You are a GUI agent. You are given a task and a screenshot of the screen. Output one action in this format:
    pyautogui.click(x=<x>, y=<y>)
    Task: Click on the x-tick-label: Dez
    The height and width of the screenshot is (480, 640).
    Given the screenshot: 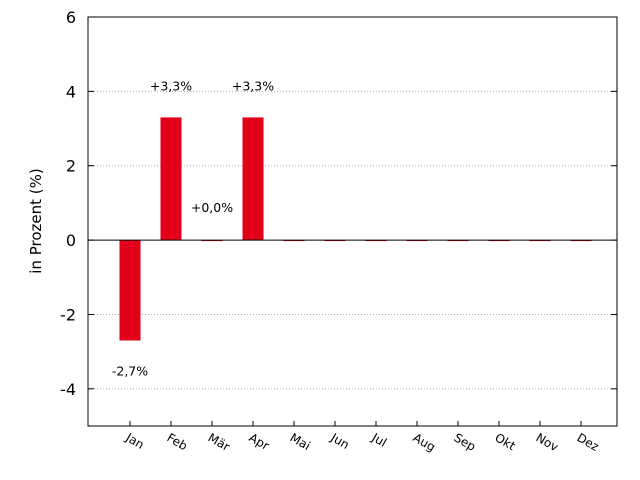 What is the action you would take?
    pyautogui.click(x=588, y=442)
    